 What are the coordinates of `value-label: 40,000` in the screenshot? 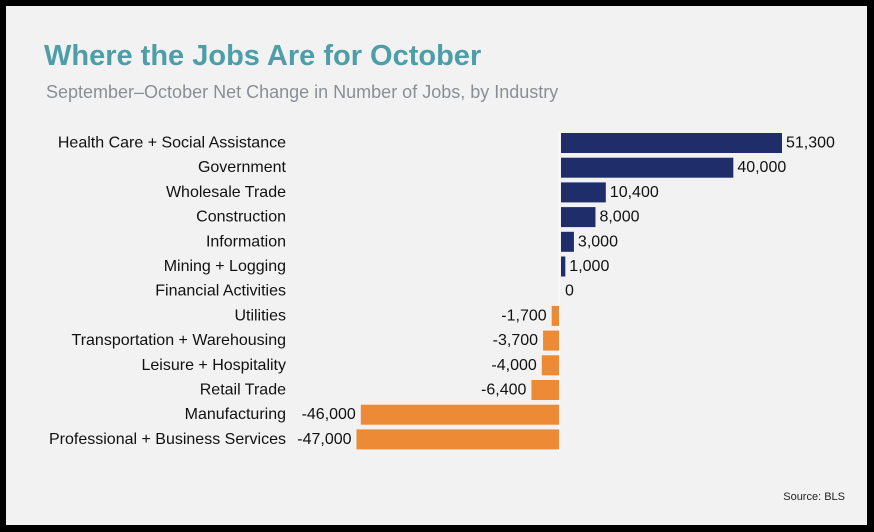 It's located at (761, 167).